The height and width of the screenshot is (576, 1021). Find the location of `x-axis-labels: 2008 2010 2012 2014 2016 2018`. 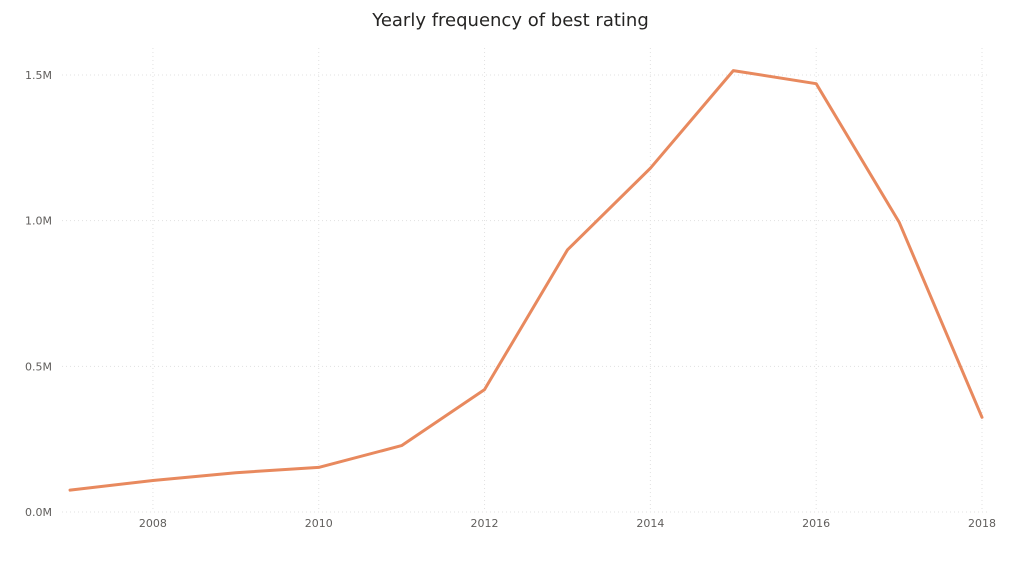

x-axis-labels: 2008 2010 2012 2014 2016 2018 is located at coordinates (567, 523).